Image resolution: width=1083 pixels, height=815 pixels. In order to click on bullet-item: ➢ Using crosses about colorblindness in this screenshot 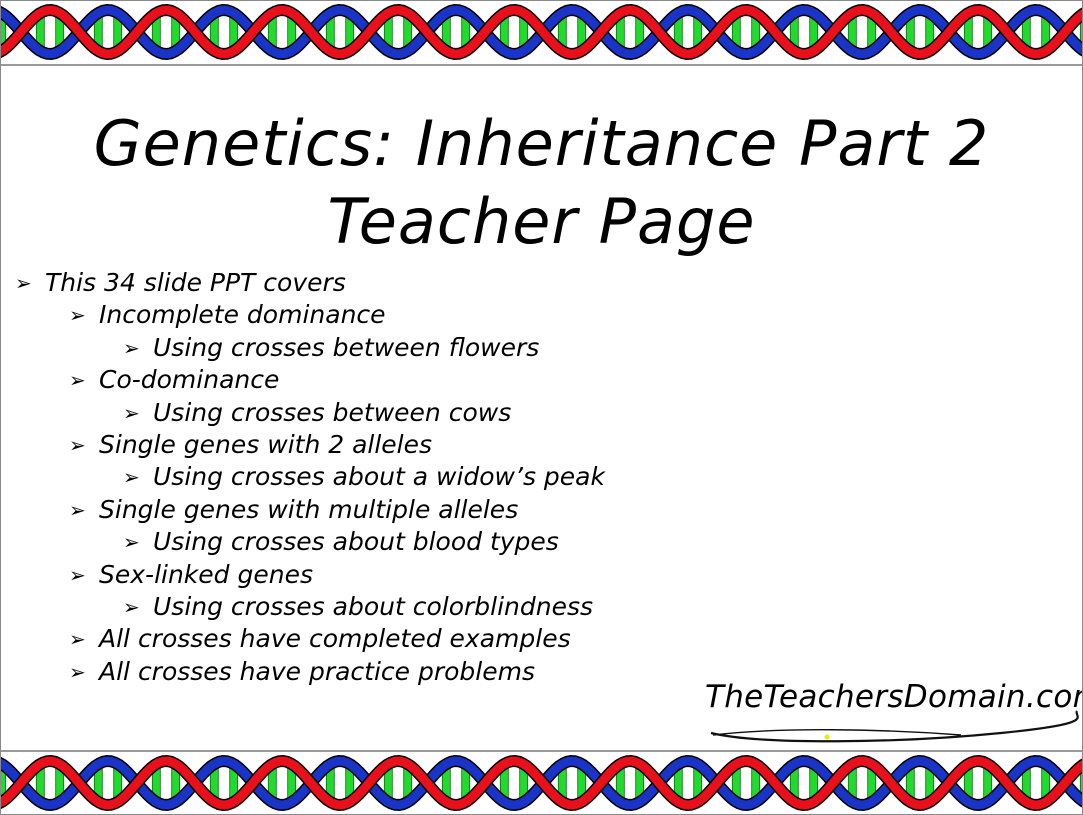, I will do `click(365, 607)`.